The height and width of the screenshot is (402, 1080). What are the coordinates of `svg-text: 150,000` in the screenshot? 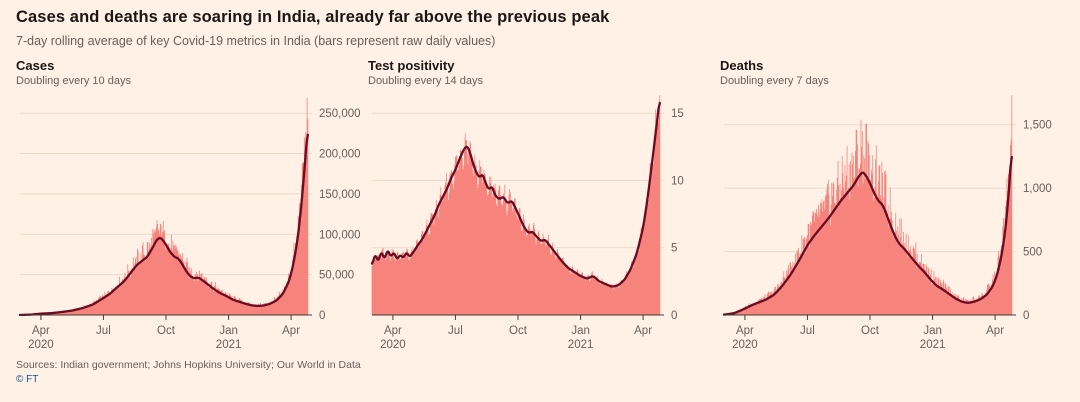 It's located at (340, 195).